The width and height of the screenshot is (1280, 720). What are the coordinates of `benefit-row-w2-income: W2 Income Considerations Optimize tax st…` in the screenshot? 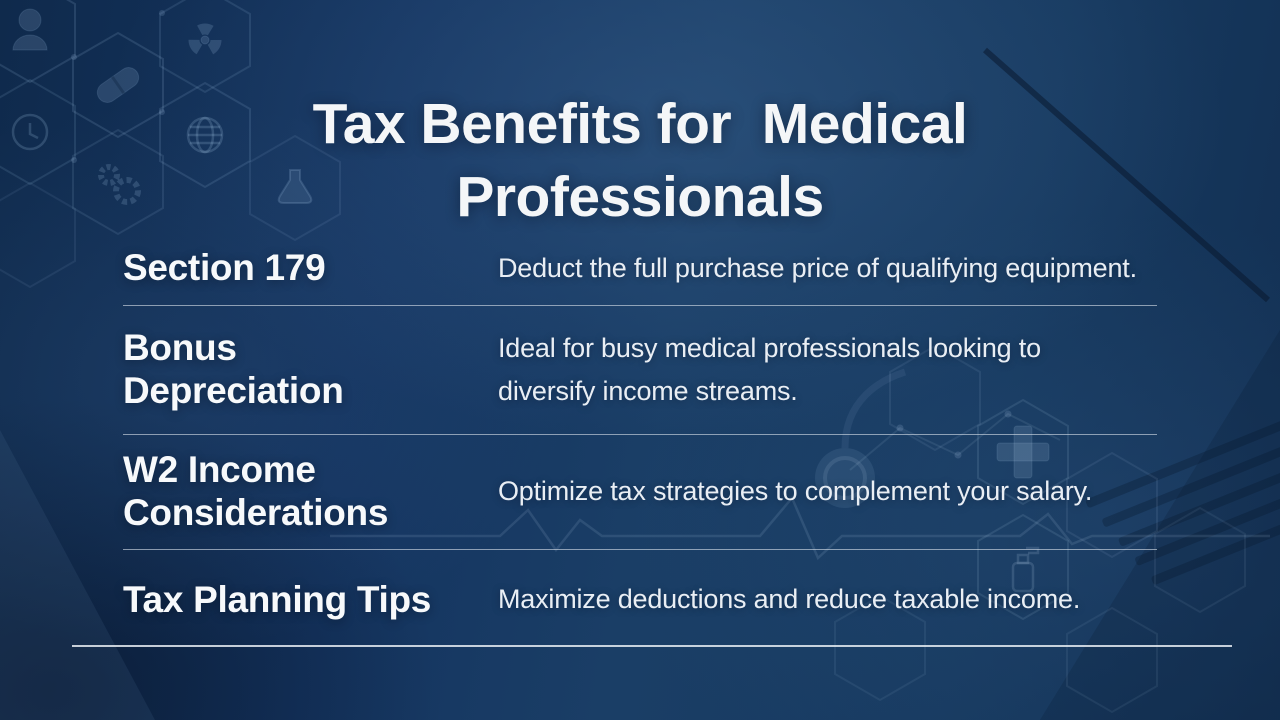 It's located at (640, 492).